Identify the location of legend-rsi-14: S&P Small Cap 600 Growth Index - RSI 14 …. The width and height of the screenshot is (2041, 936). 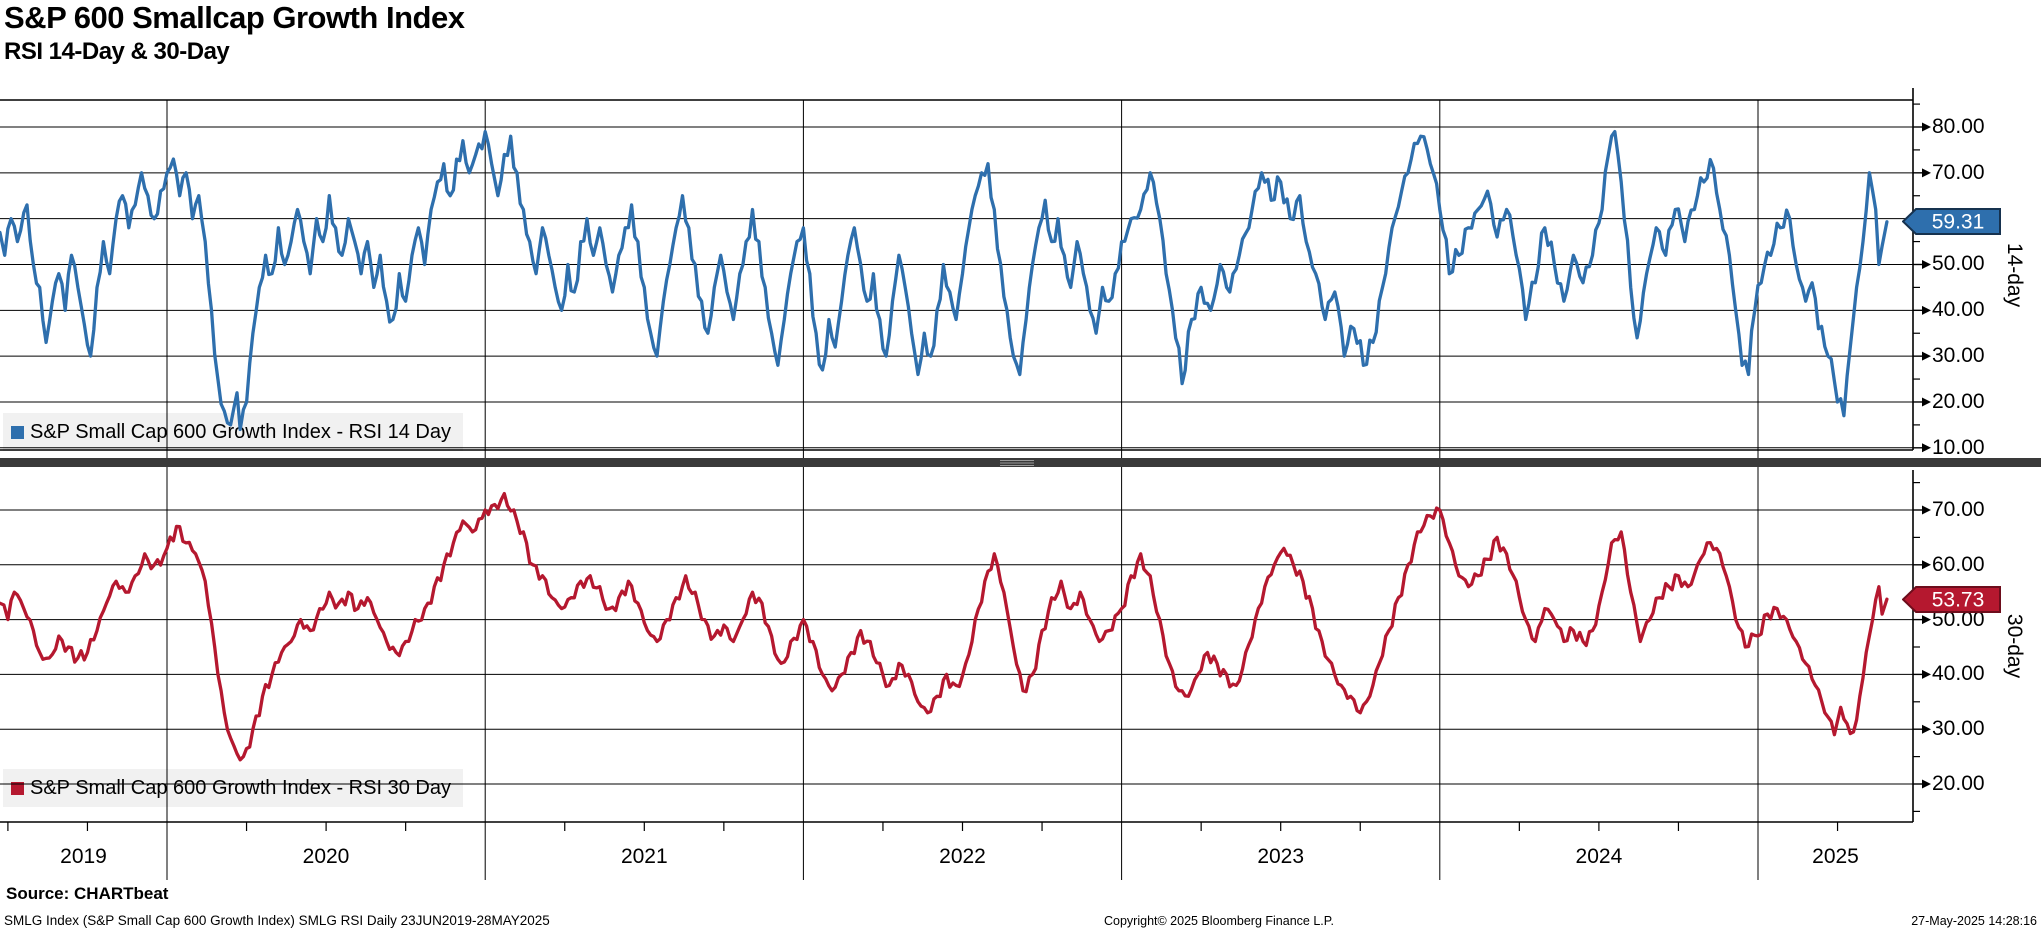
(233, 432).